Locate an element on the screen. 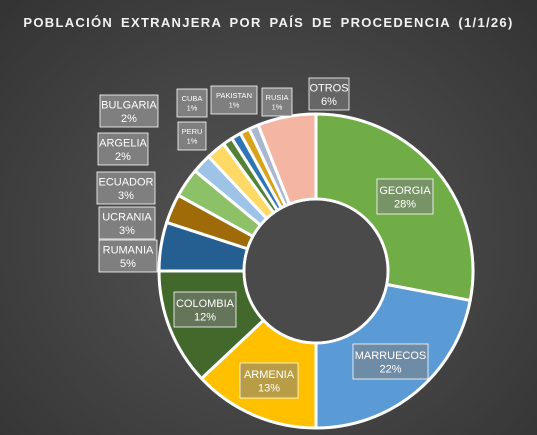 The width and height of the screenshot is (537, 435). data-label-otros: OTROS 6% is located at coordinates (329, 94).